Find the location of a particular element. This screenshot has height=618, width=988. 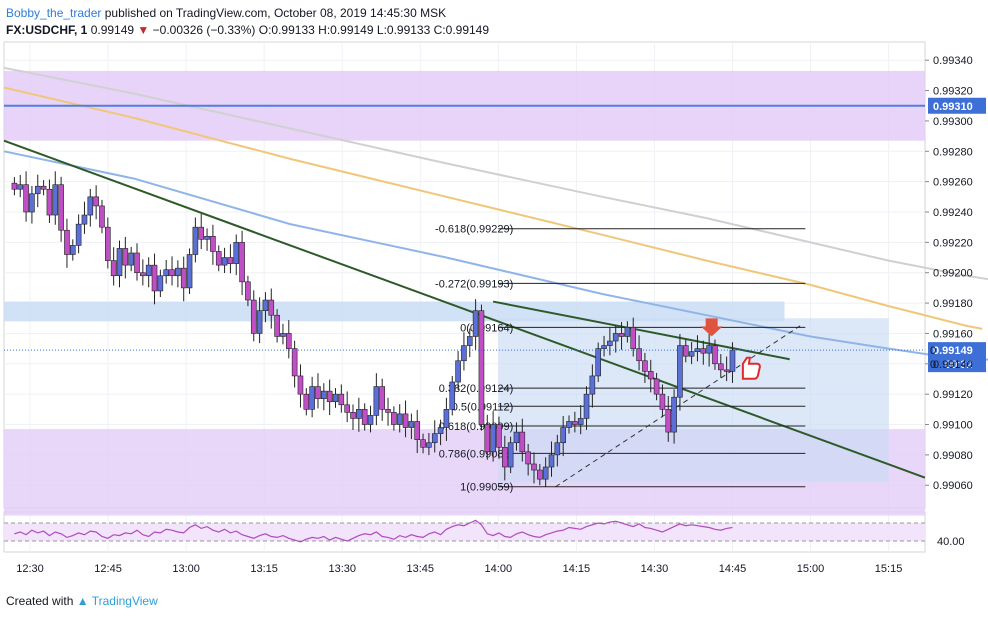

x-tick-label: 14:30 is located at coordinates (655, 569).